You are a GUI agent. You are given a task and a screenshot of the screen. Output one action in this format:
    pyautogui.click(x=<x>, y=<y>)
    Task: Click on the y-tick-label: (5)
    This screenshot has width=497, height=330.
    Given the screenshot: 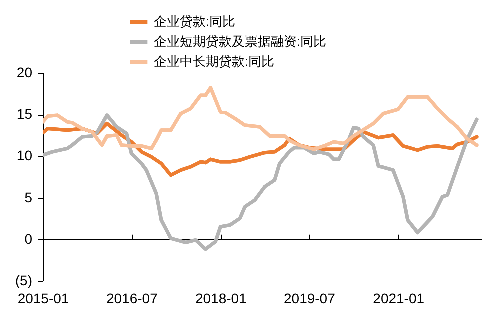 What is the action you would take?
    pyautogui.click(x=23, y=280)
    